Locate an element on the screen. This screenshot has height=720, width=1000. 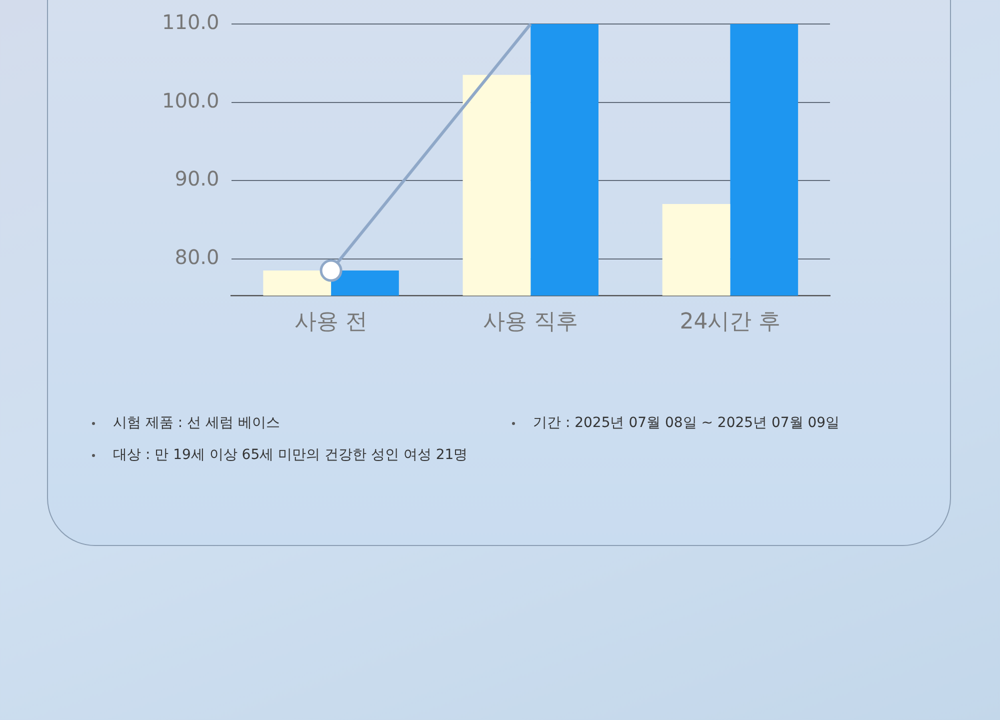
x-tick-label: 24시간 후 is located at coordinates (730, 322).